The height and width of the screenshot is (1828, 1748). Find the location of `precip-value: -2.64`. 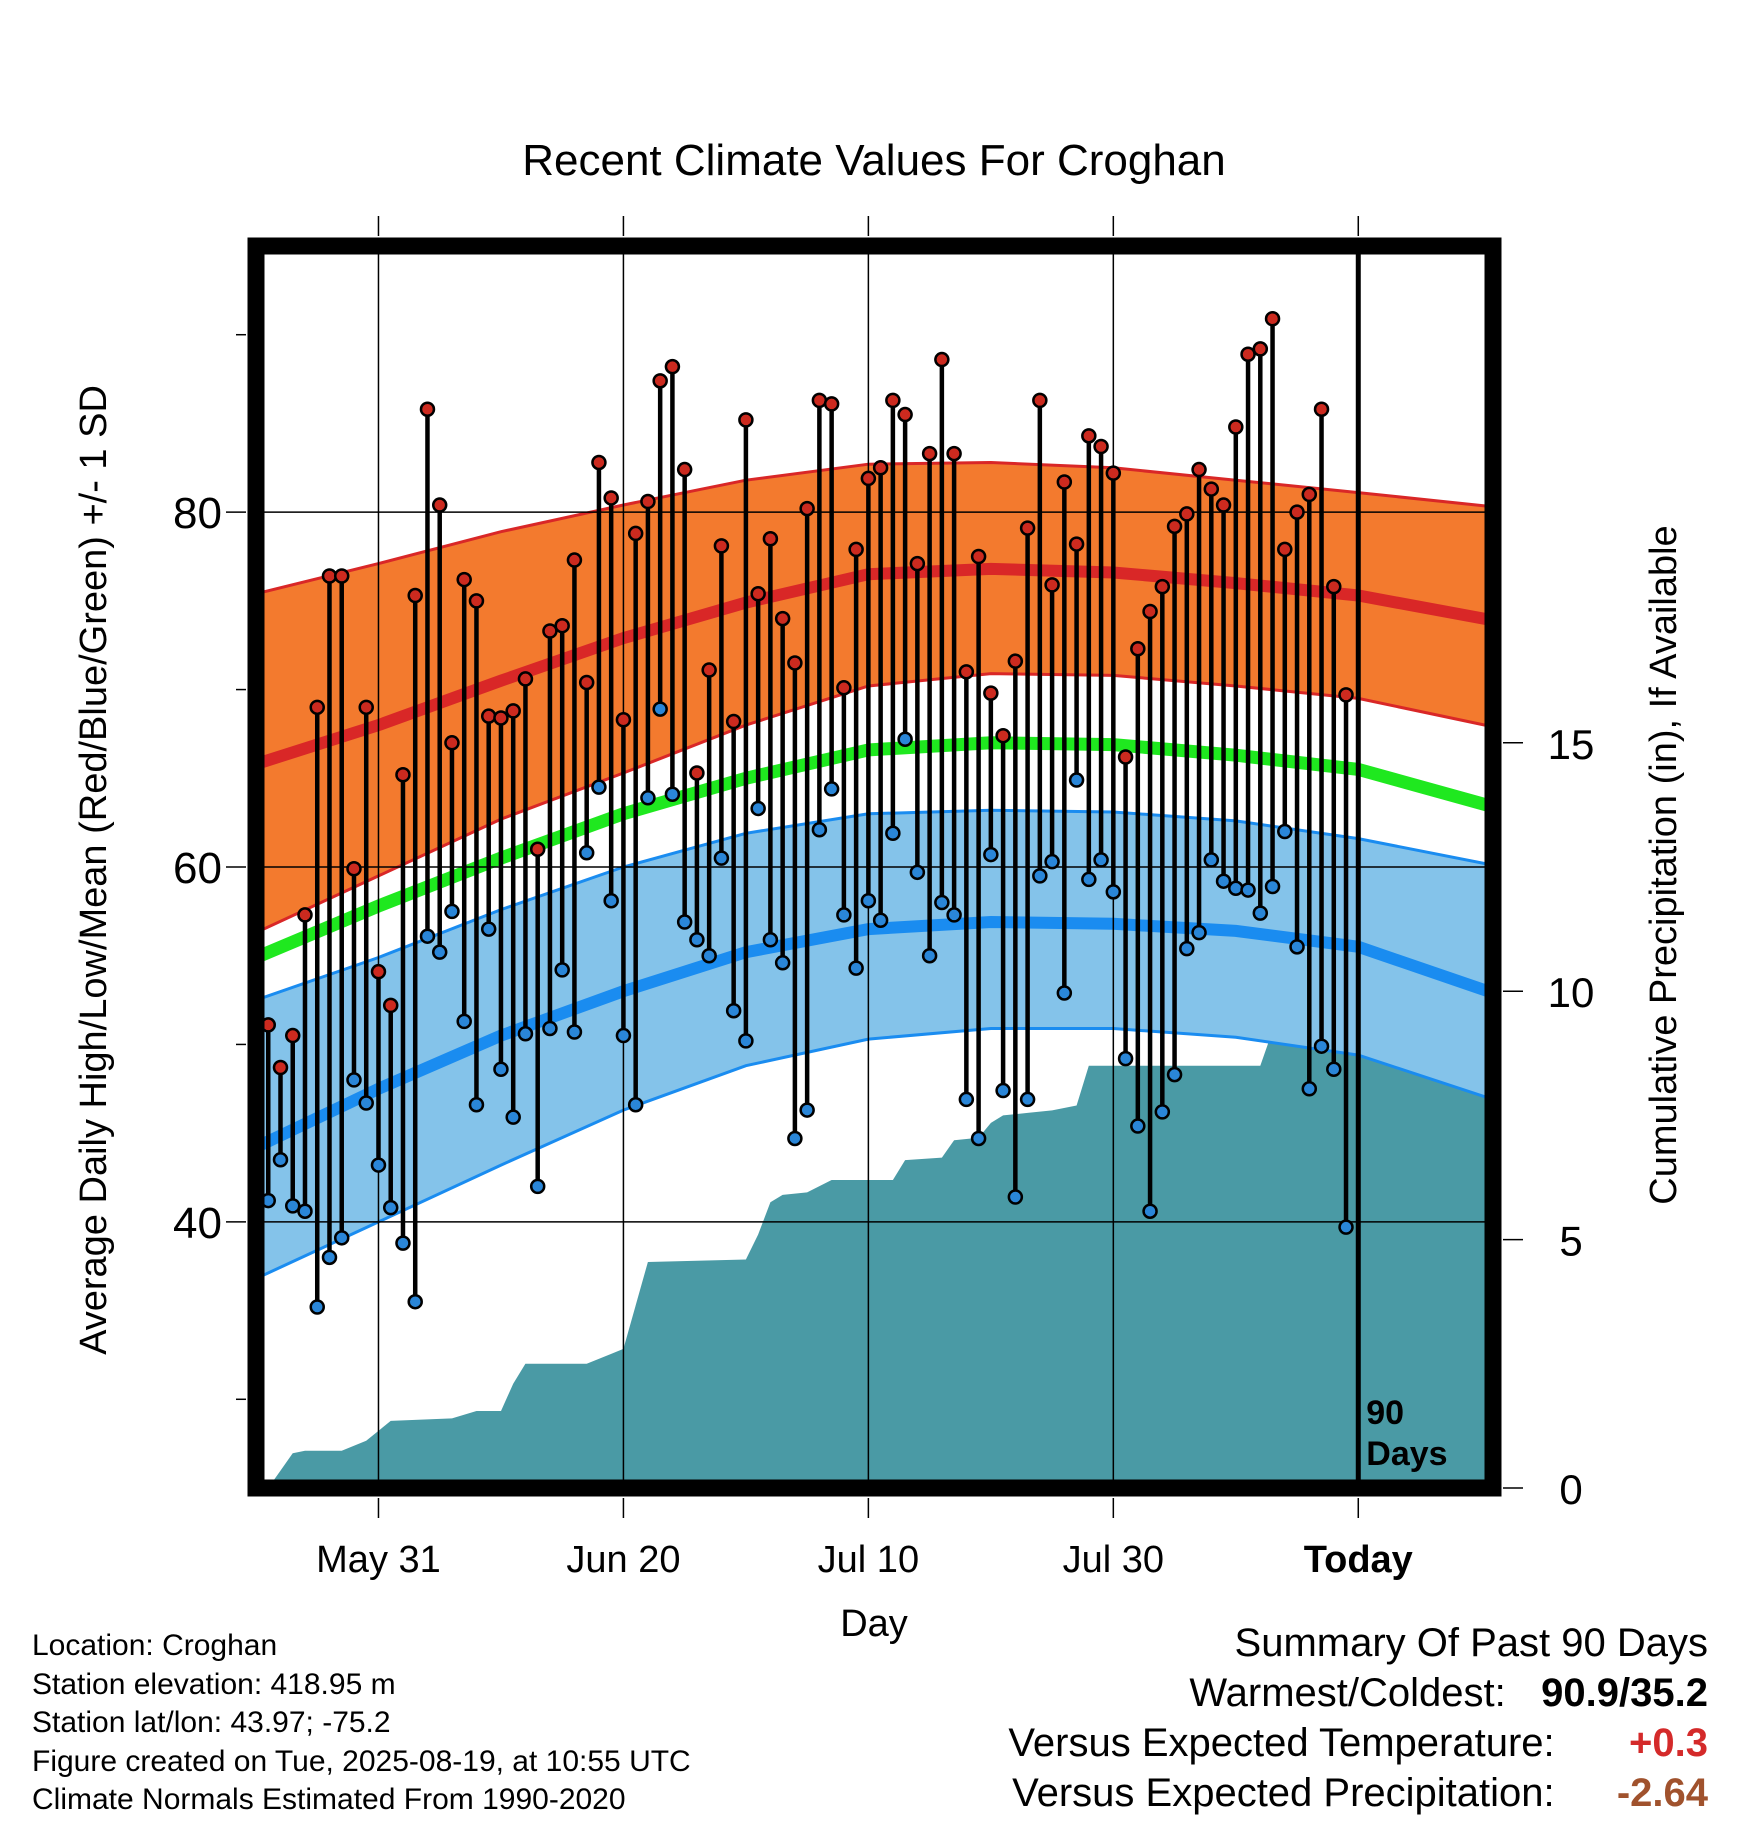

precip-value: -2.64 is located at coordinates (1662, 1793).